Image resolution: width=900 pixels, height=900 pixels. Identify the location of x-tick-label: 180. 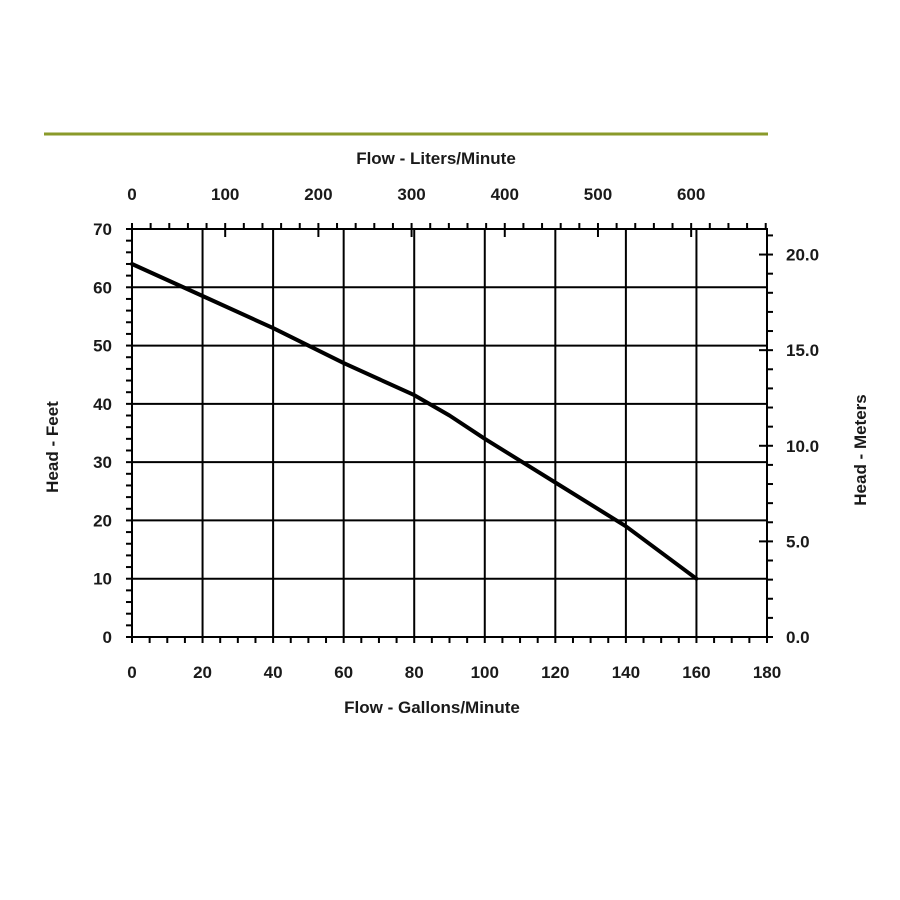
(767, 672).